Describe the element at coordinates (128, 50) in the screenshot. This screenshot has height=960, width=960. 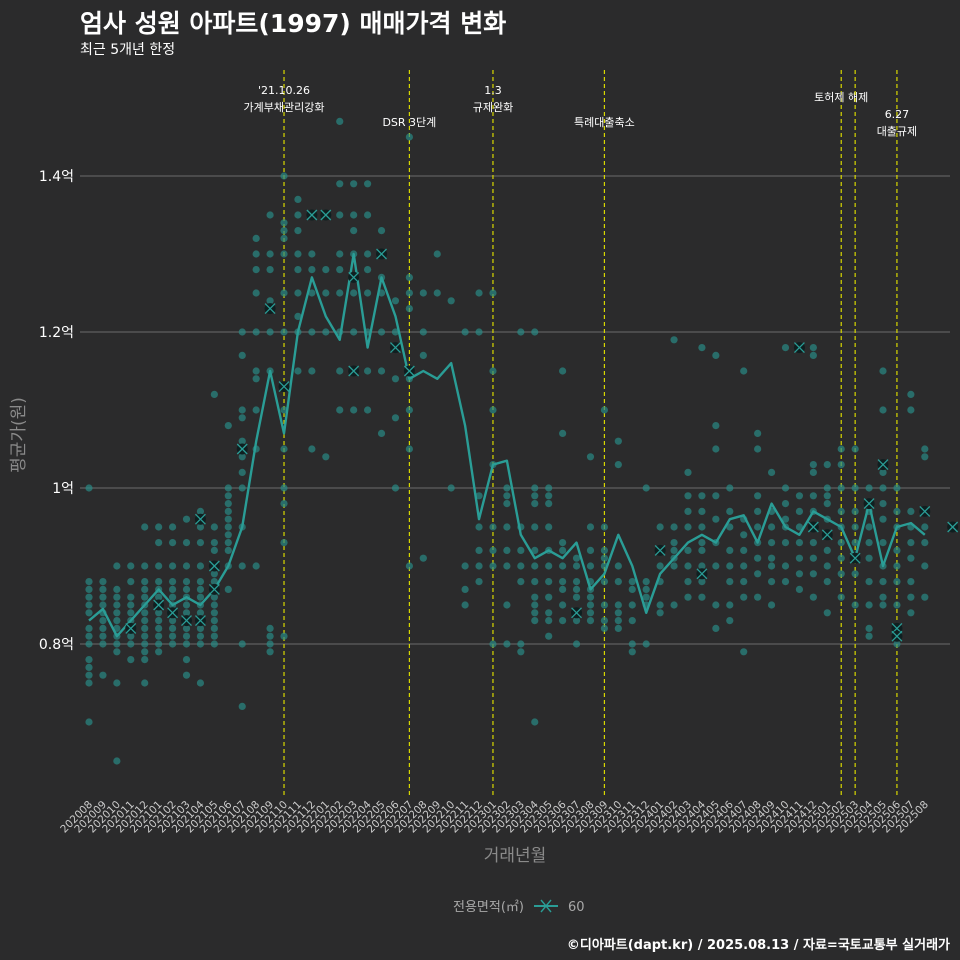
I see `chart-subtitle: 최근 5개년 한정` at that location.